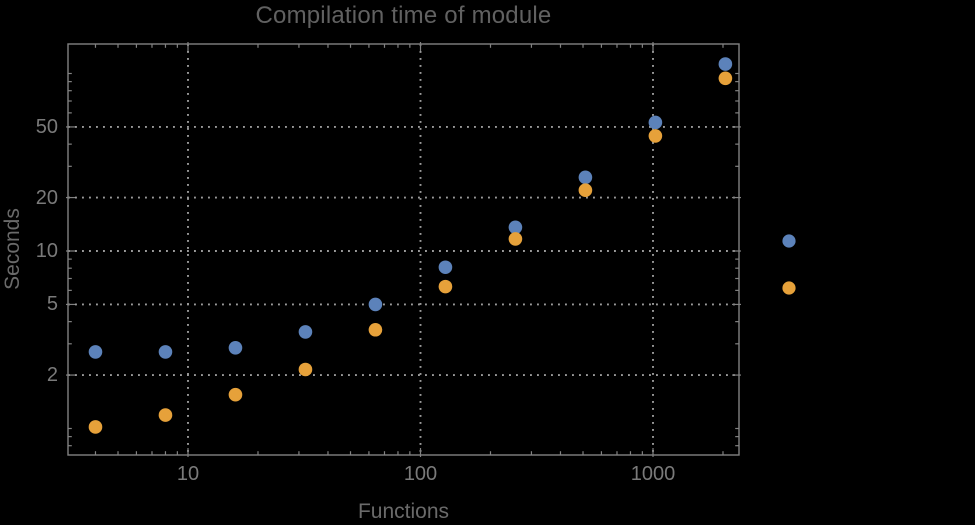  Describe the element at coordinates (789, 241) in the screenshot. I see `legend-marker-blue-series` at that location.